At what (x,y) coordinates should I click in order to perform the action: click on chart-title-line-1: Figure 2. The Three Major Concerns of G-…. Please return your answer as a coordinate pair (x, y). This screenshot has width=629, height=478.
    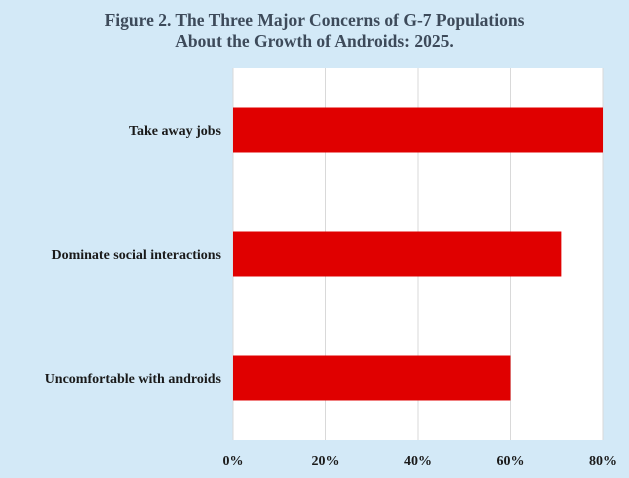
    Looking at the image, I should click on (314, 20).